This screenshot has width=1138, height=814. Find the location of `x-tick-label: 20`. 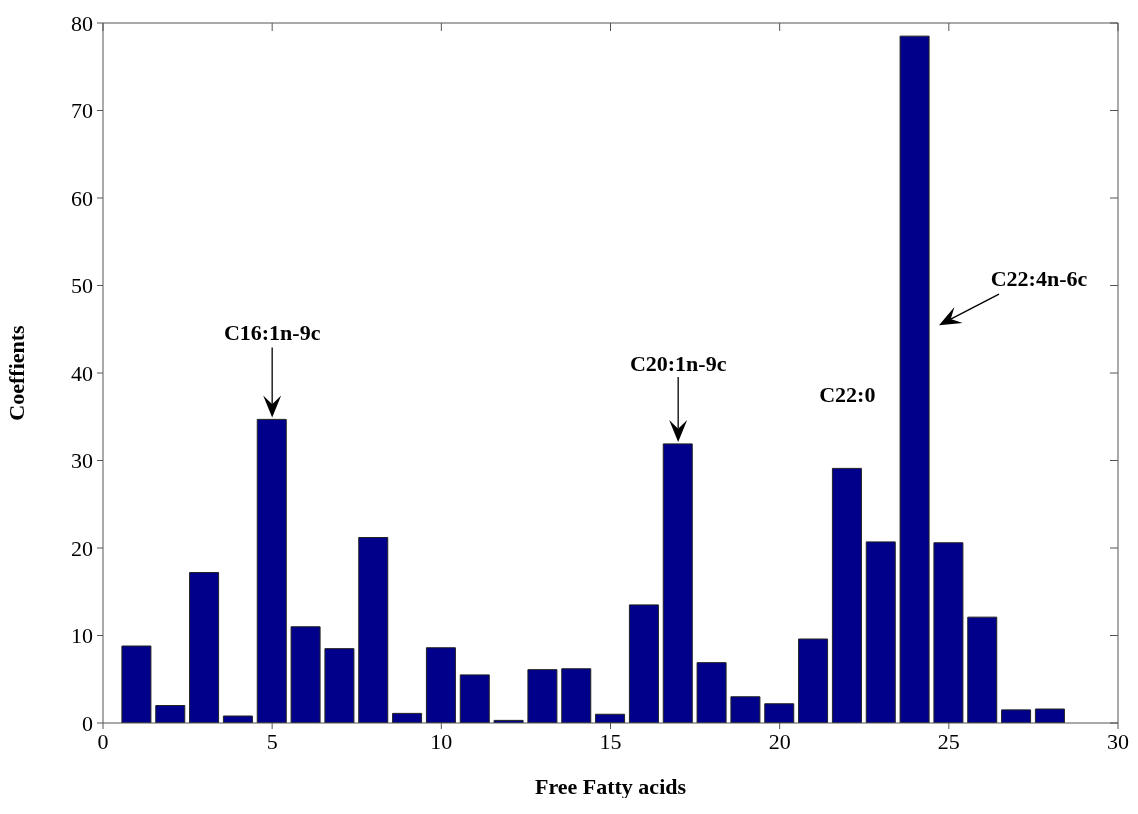

x-tick-label: 20 is located at coordinates (779, 741).